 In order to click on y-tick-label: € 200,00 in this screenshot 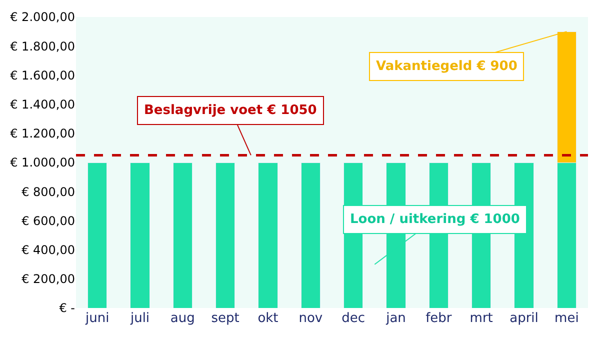, I will do `click(48, 279)`.